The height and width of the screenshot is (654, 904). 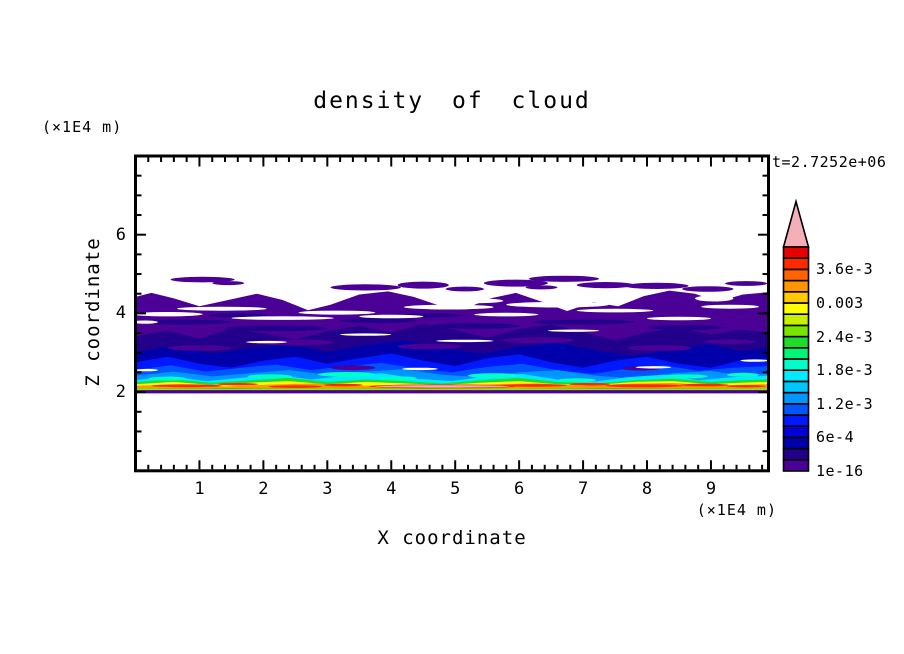 What do you see at coordinates (391, 489) in the screenshot?
I see `x-tick-label: 4` at bounding box center [391, 489].